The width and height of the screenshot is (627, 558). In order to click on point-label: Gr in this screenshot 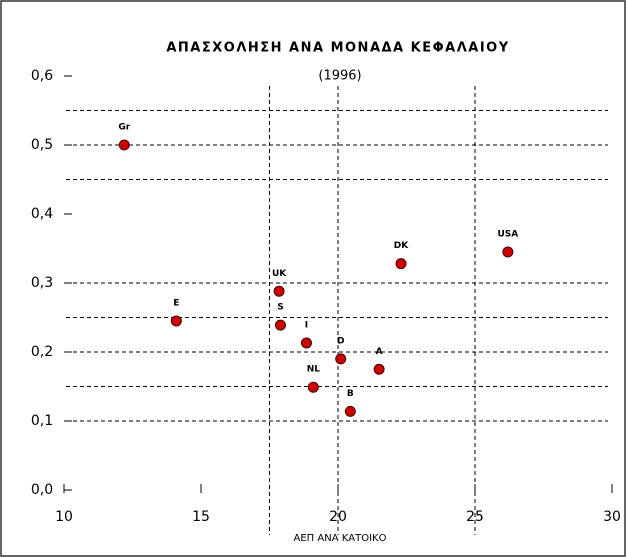, I will do `click(124, 128)`.